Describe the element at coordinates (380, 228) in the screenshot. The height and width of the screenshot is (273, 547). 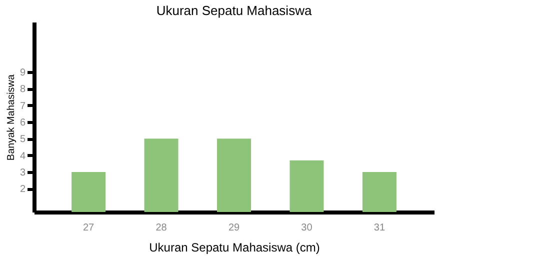
I see `x-tick-label: 31` at that location.